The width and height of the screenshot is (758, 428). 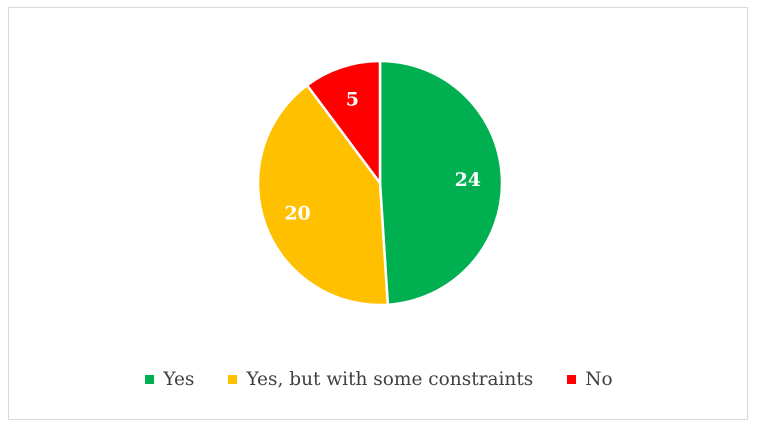 I want to click on legend-label-yes: Yes, so click(x=179, y=379).